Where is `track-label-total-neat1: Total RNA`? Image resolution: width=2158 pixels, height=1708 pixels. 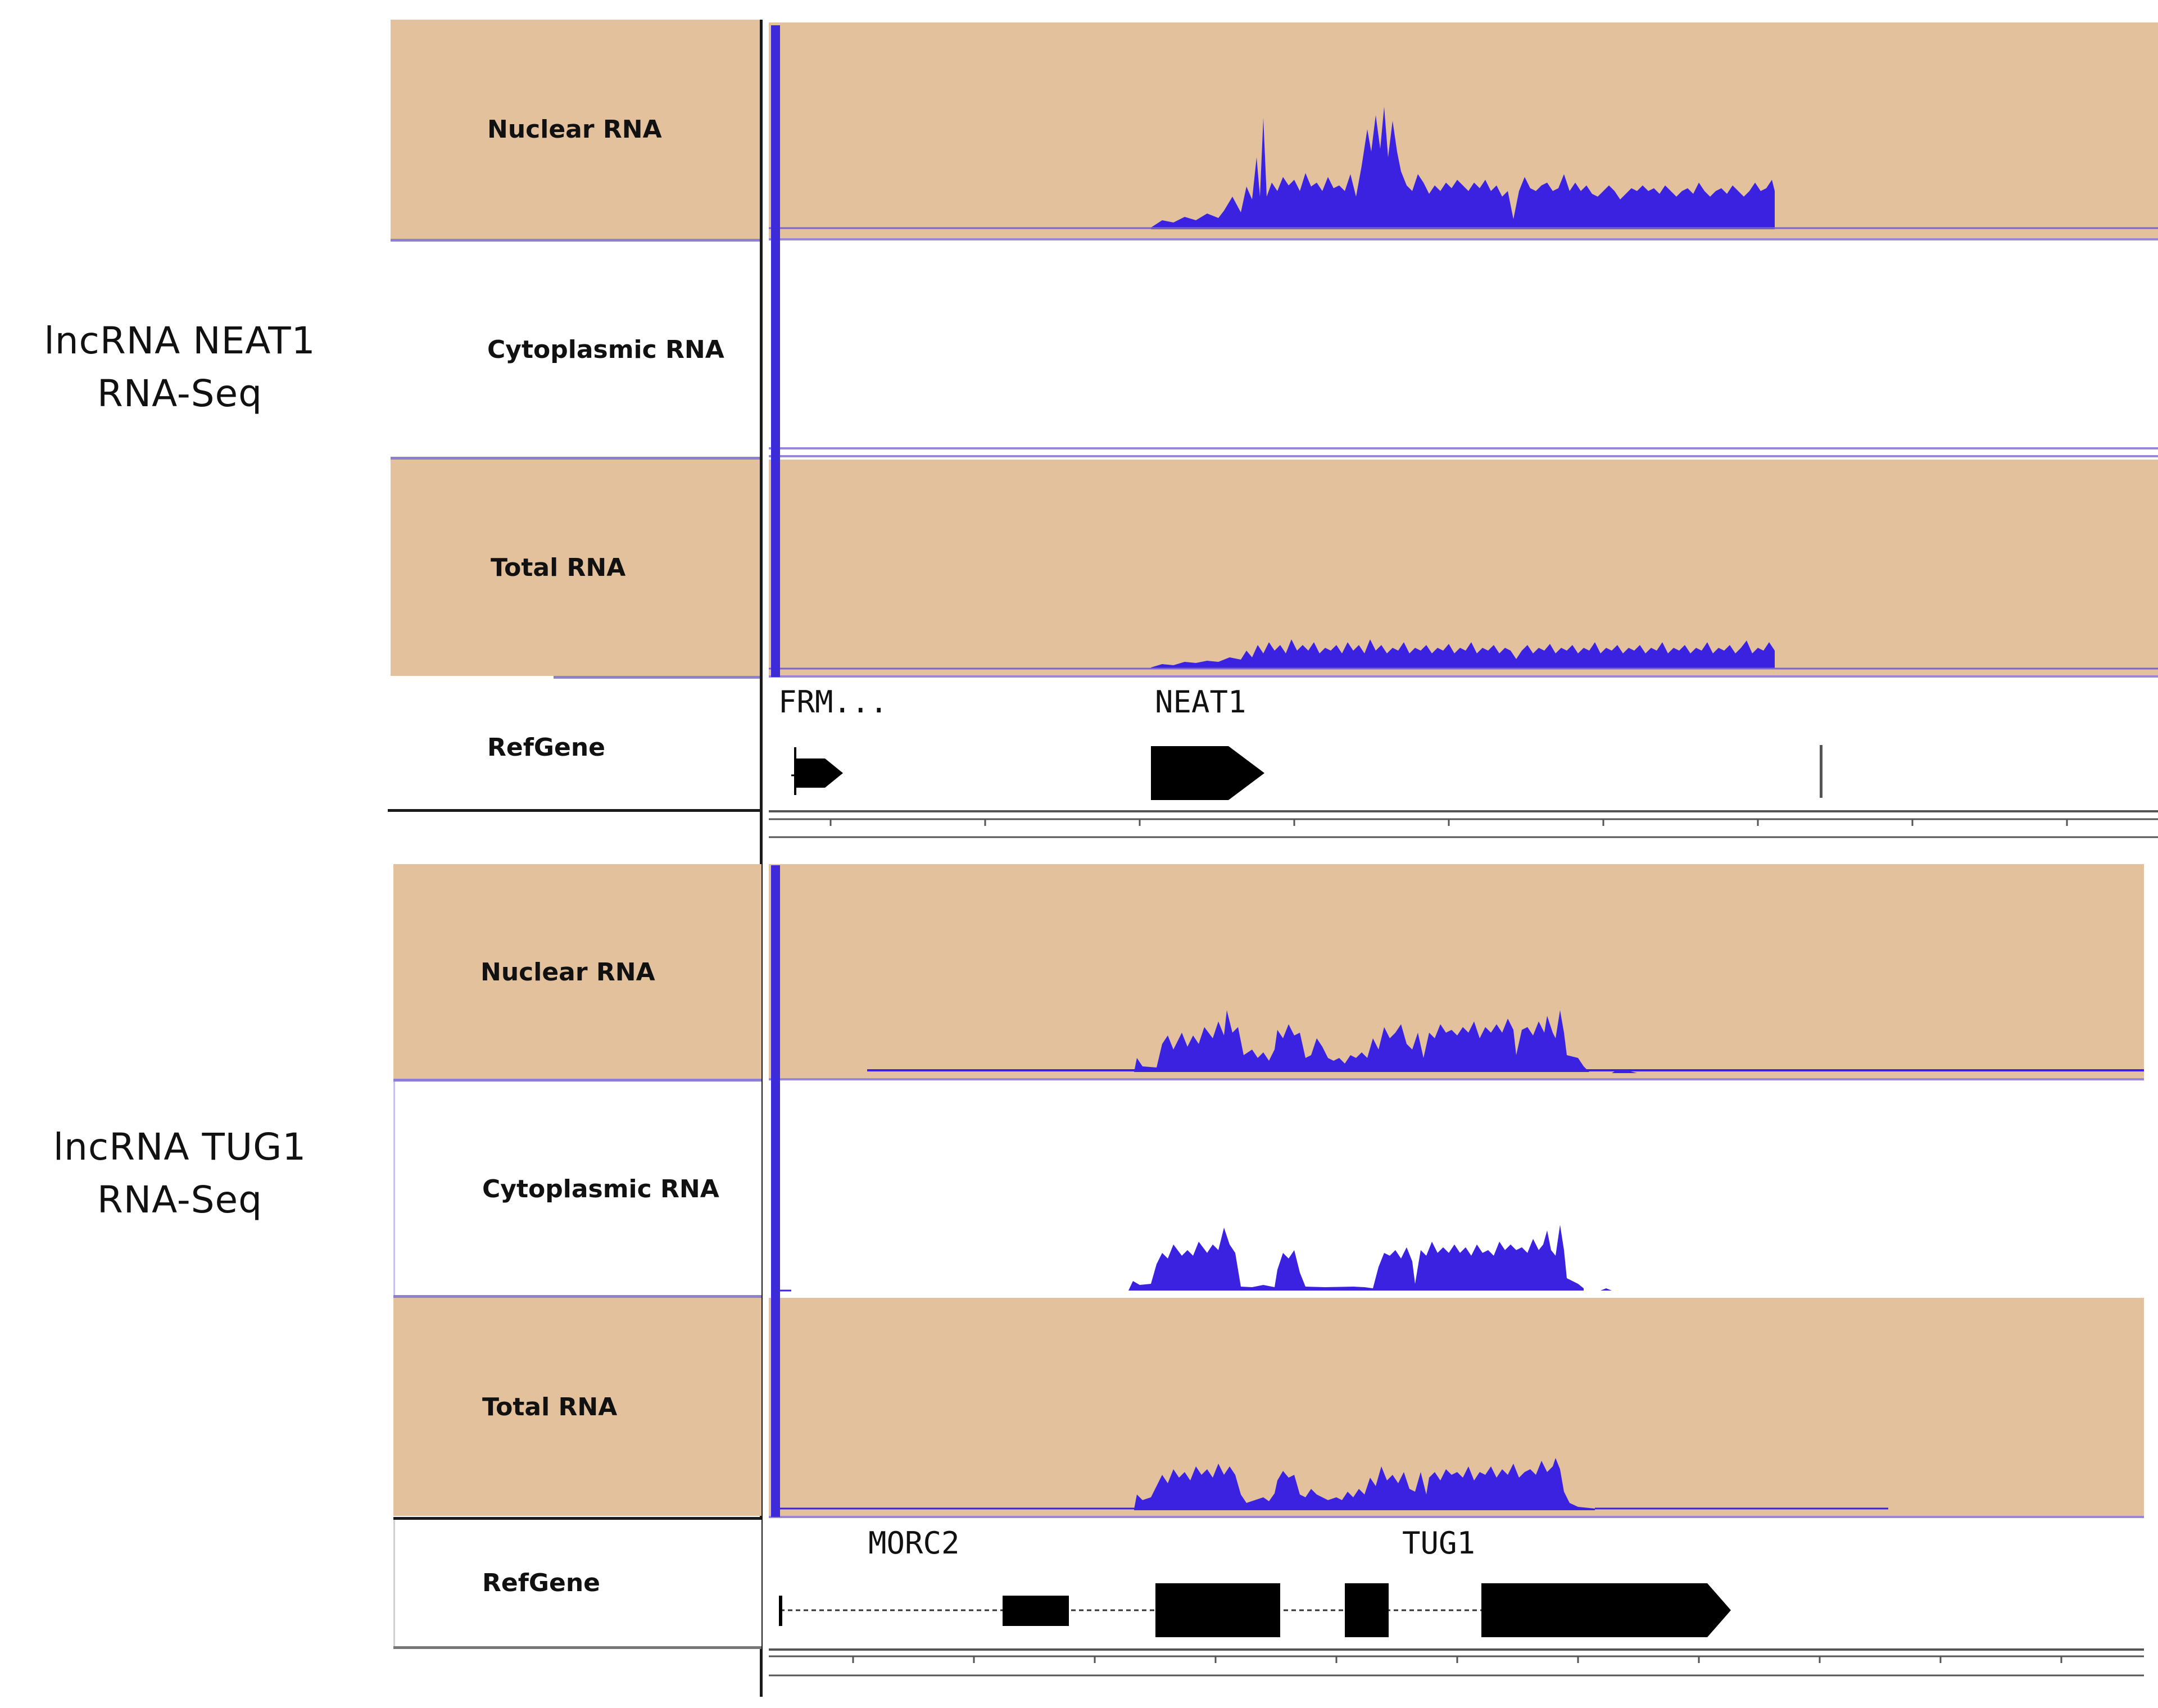
track-label-total-neat1: Total RNA is located at coordinates (576, 568).